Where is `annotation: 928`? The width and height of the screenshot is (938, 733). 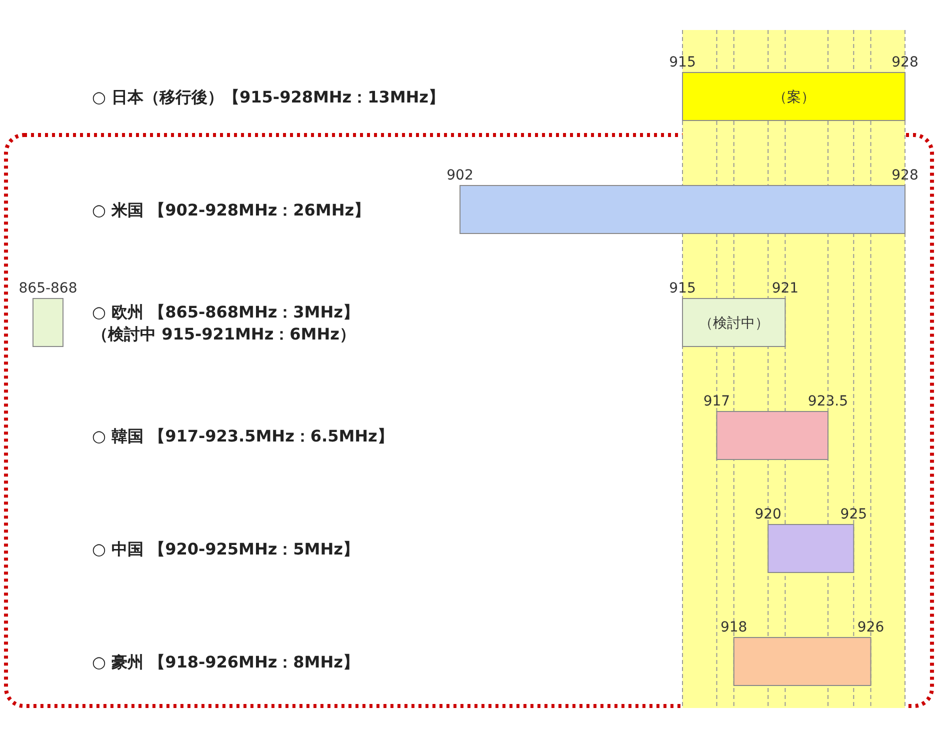 annotation: 928 is located at coordinates (905, 176).